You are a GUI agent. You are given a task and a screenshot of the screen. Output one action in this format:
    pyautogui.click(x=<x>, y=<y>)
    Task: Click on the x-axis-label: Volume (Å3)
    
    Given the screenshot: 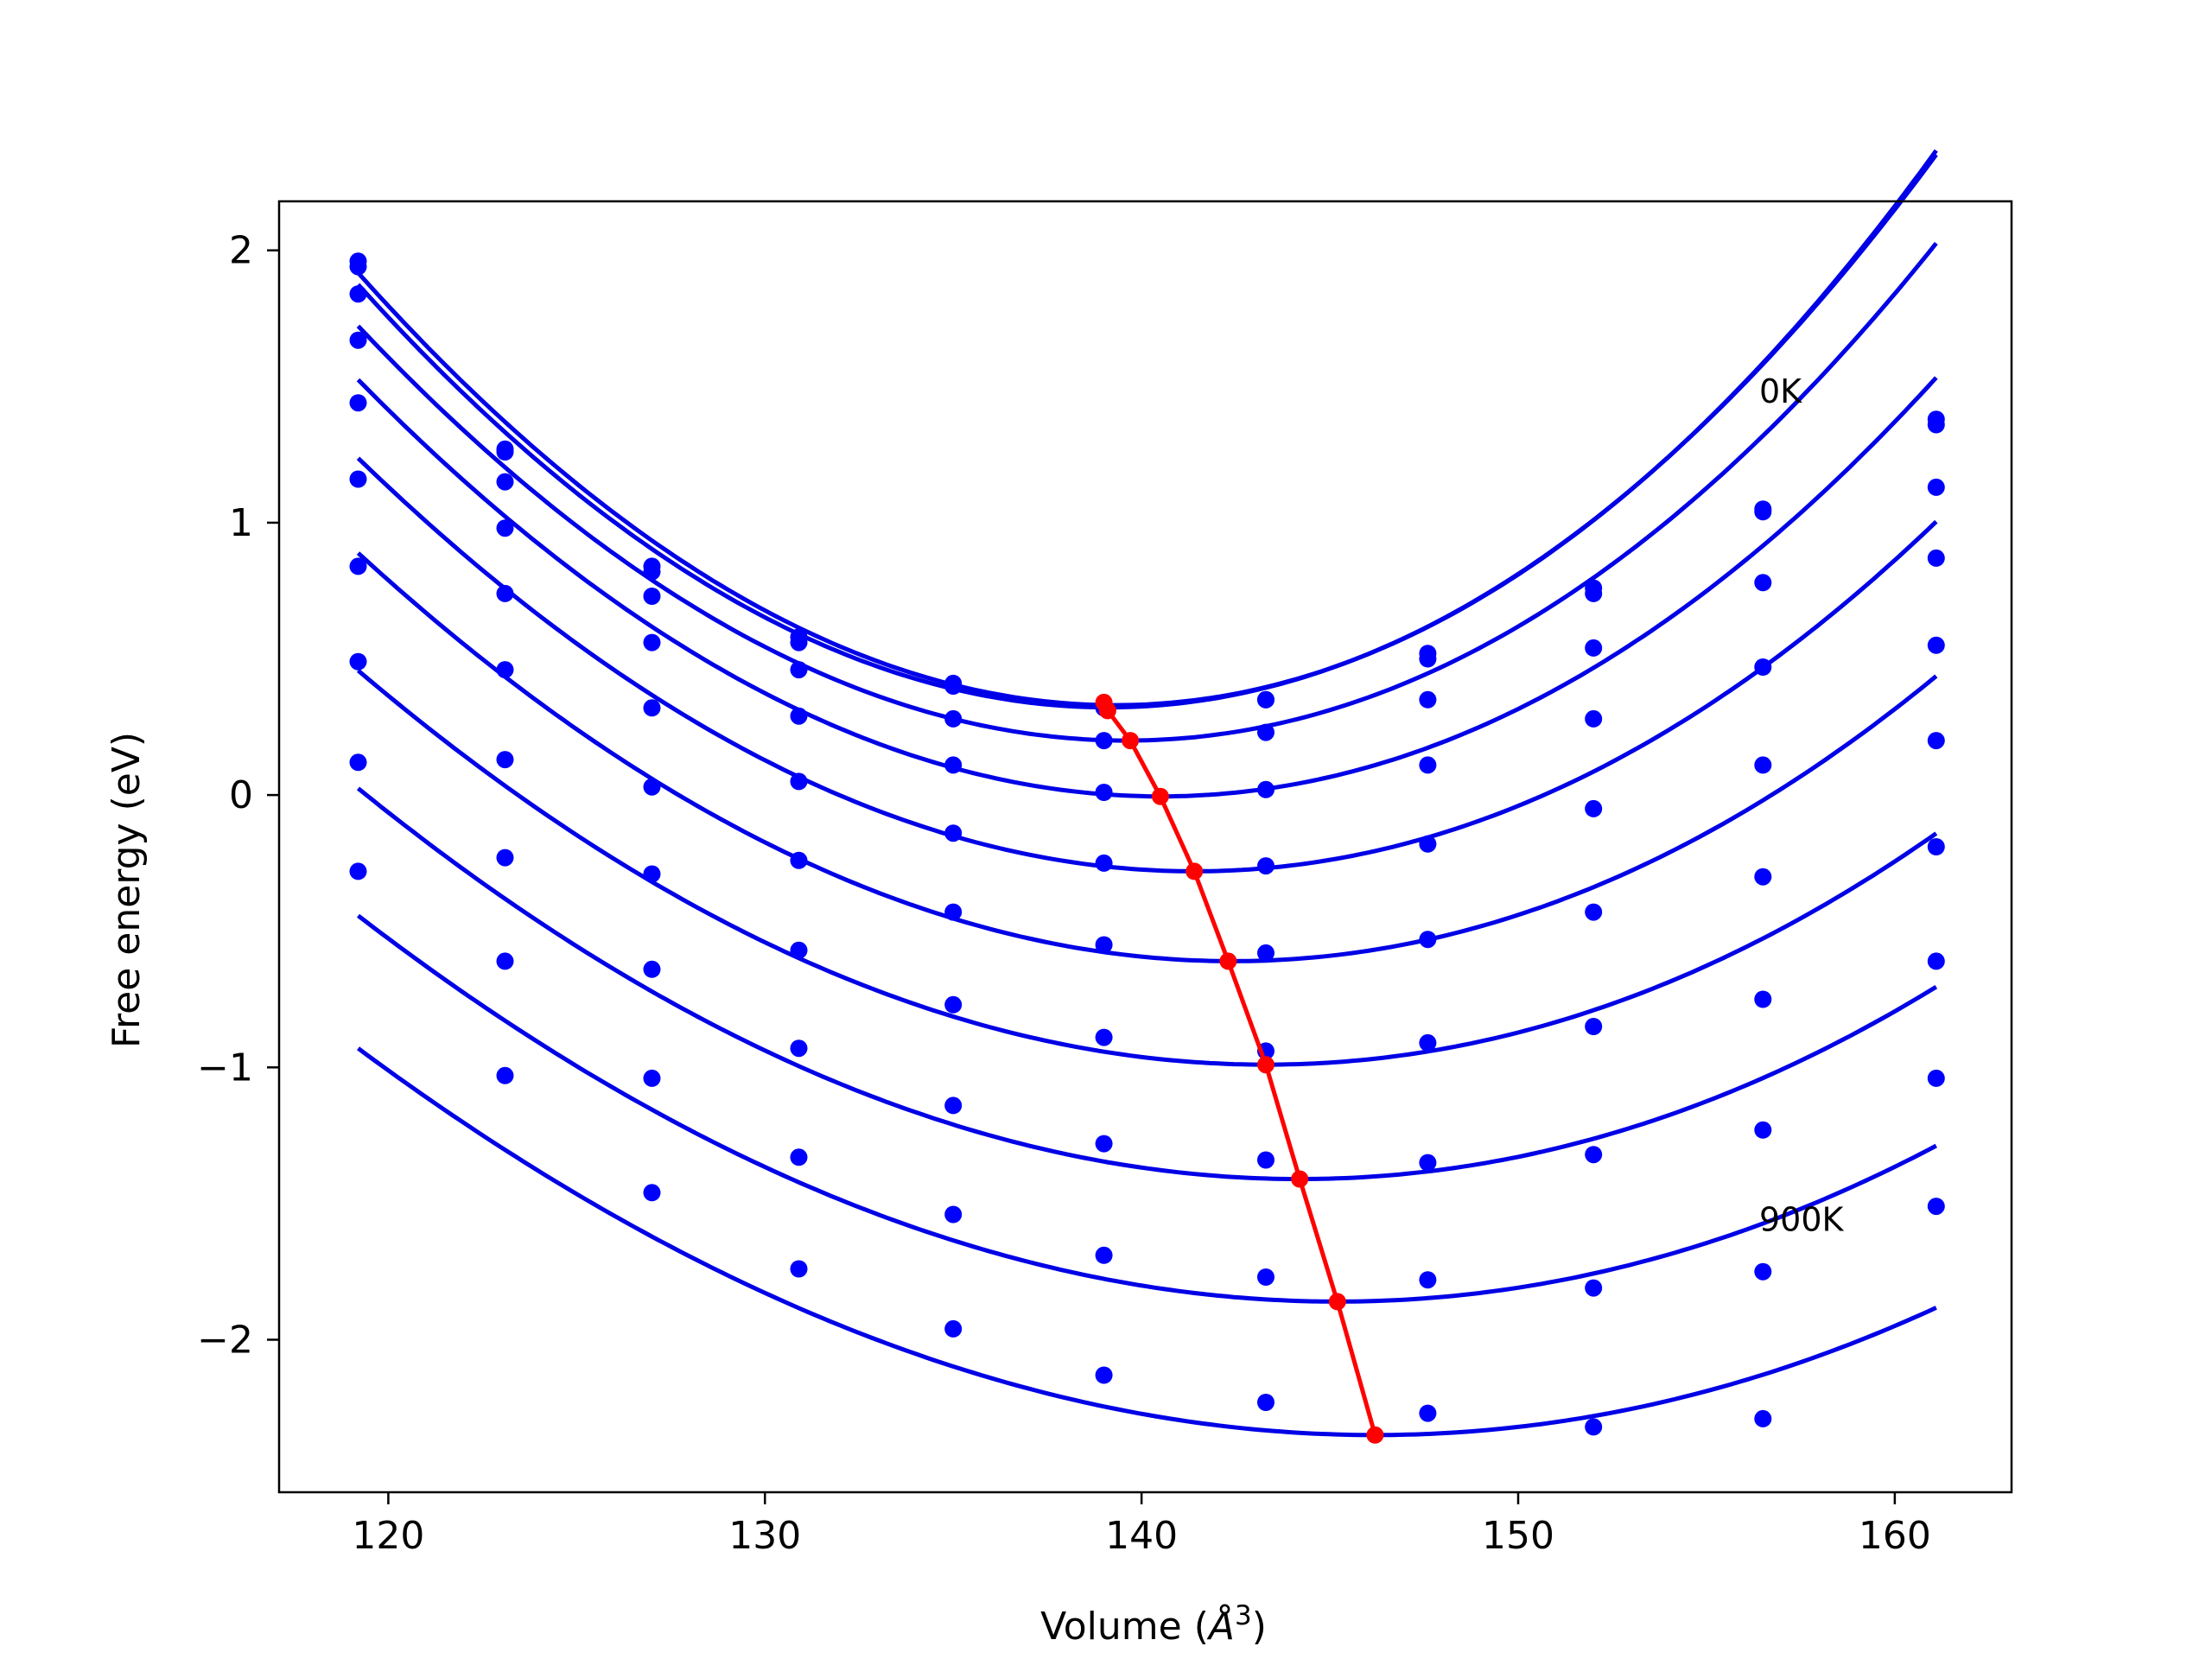 What is the action you would take?
    pyautogui.click(x=1153, y=1624)
    